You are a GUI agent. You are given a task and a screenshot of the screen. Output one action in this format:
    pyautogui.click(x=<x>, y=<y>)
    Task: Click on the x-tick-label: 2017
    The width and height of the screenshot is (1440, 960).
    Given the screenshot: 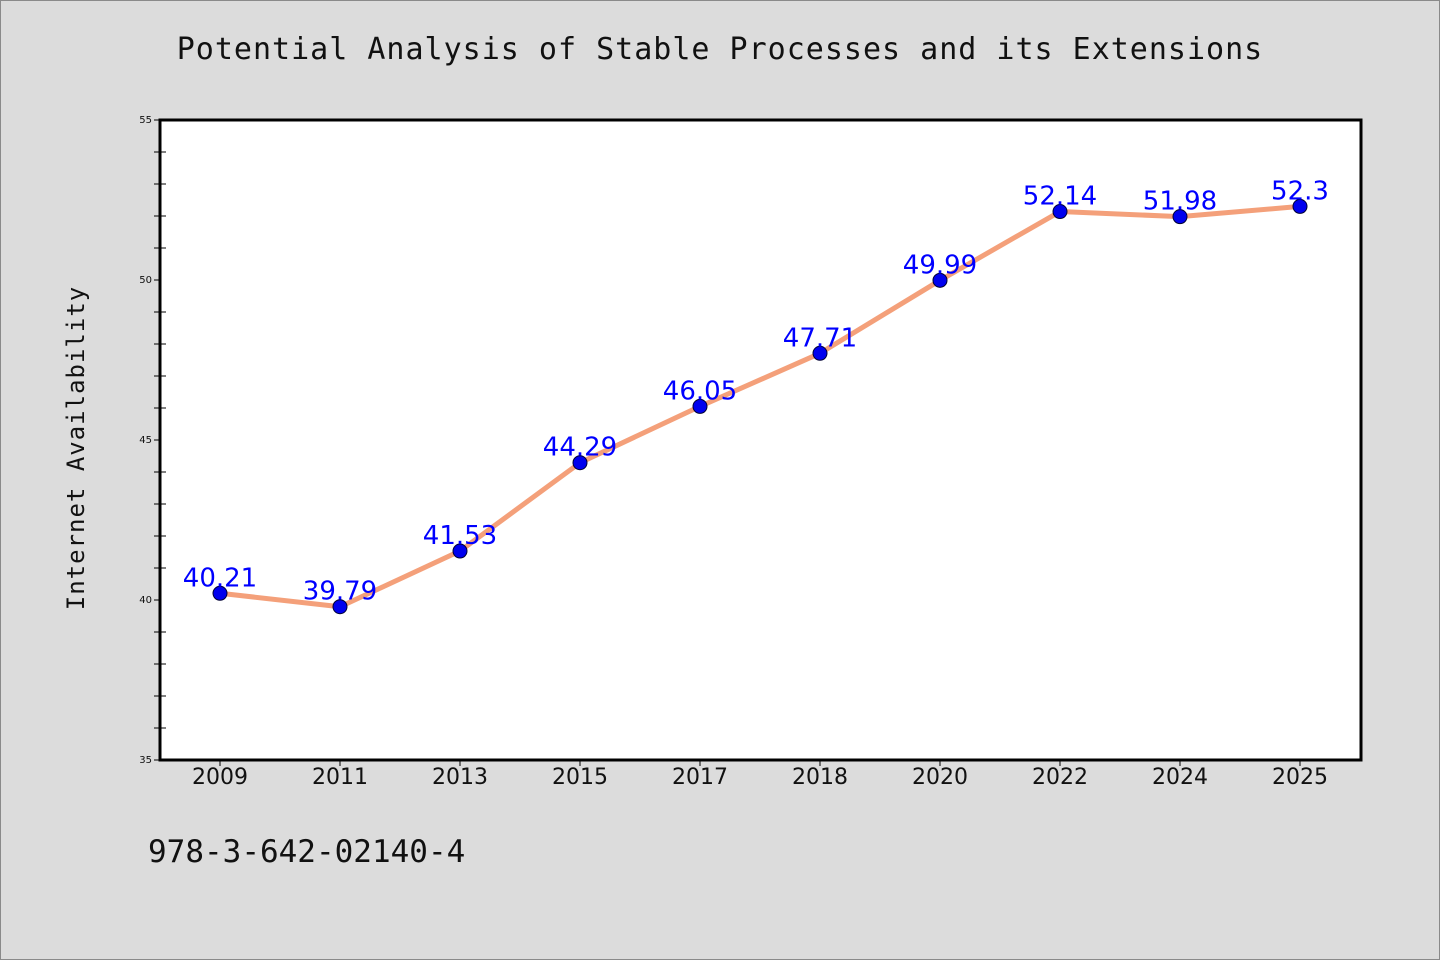 What is the action you would take?
    pyautogui.click(x=700, y=777)
    